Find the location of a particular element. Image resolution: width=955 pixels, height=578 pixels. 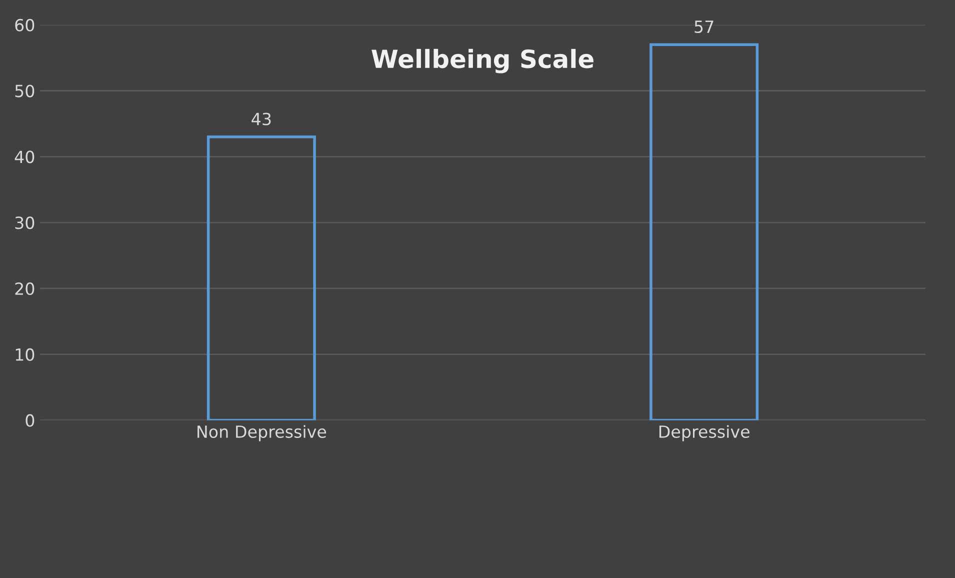

y-tick-label: 40 is located at coordinates (24, 157).